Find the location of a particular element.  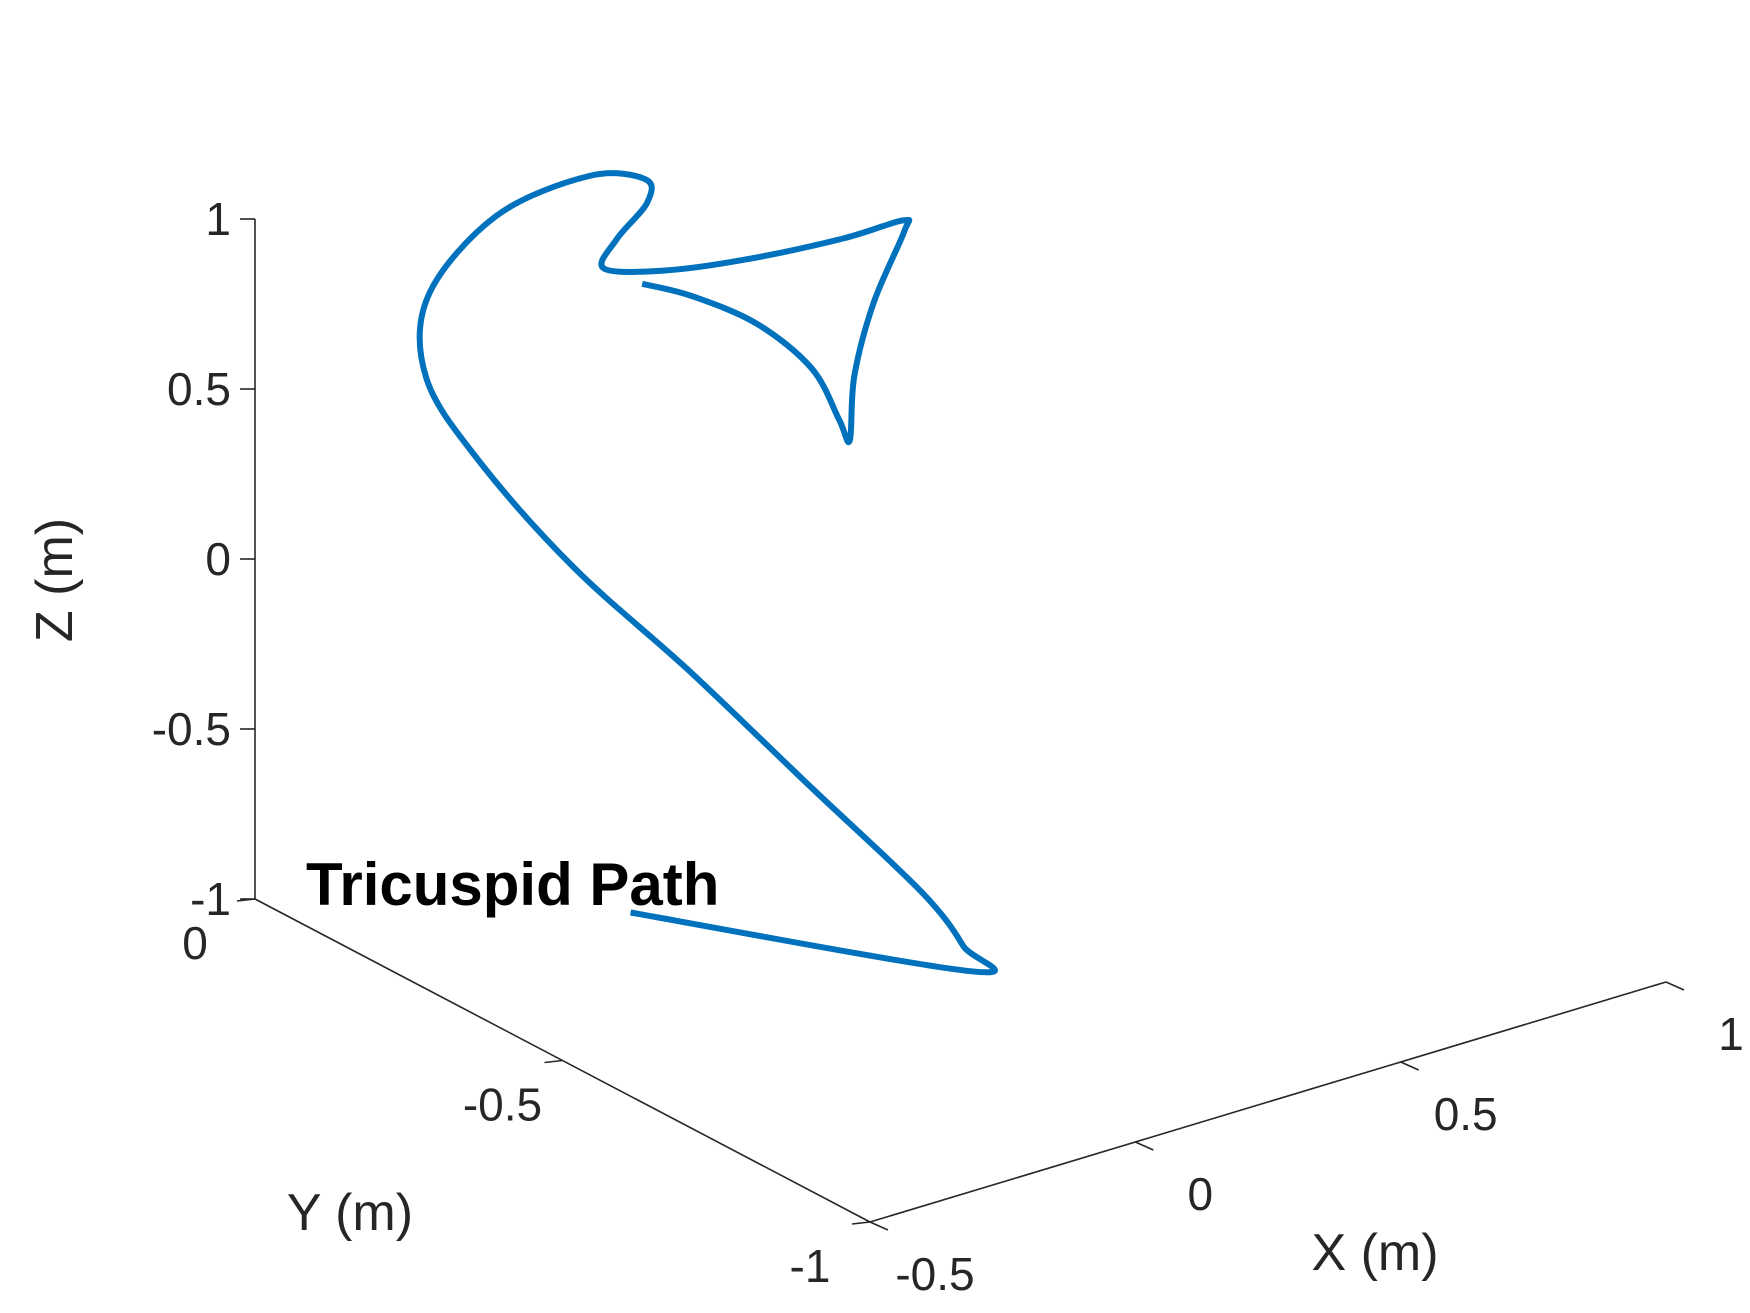

z-tick-label: 0 is located at coordinates (218, 559).